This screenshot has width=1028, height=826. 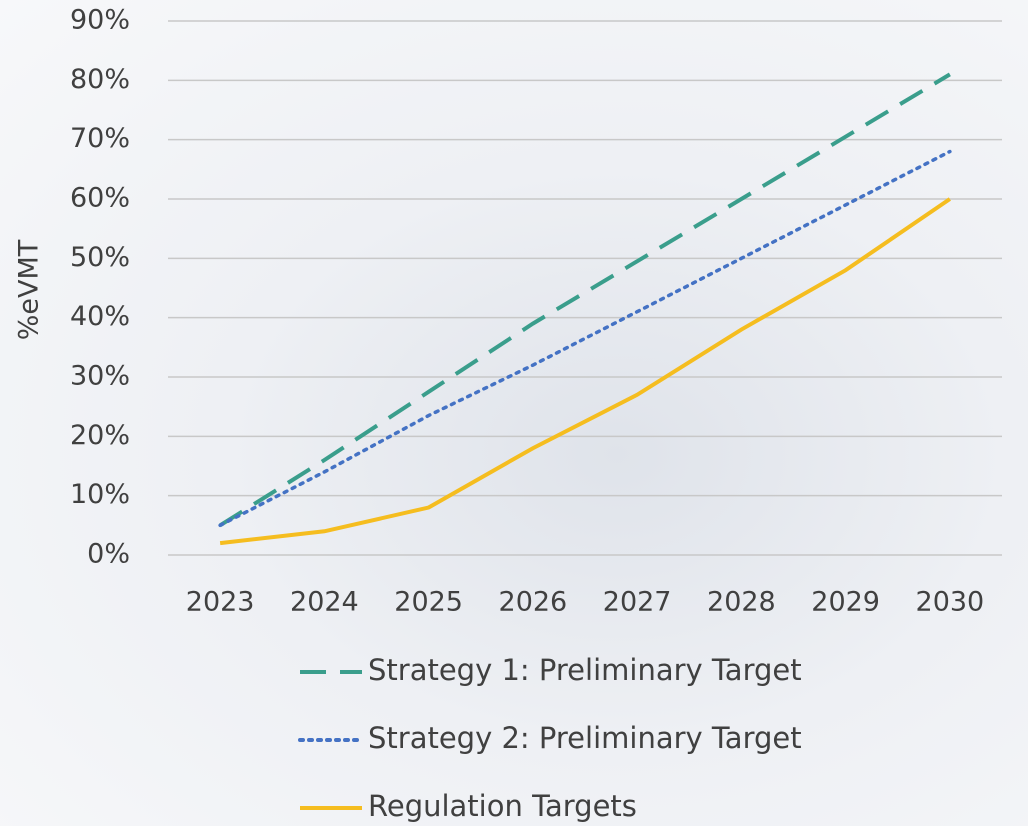 I want to click on x-tick-label: 2023, so click(x=220, y=602).